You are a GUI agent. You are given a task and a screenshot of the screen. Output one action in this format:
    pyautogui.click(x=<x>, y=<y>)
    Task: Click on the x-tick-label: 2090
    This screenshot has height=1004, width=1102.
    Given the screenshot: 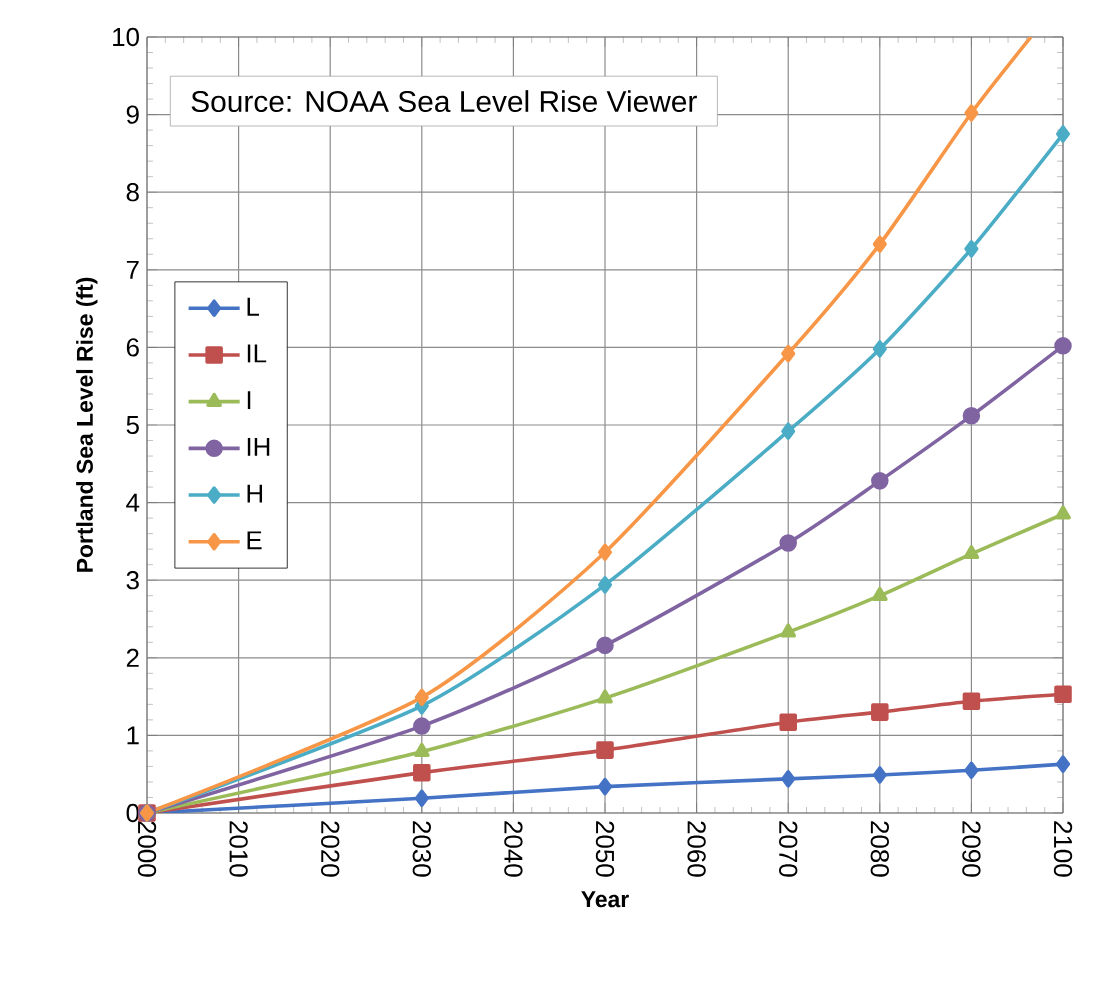 What is the action you would take?
    pyautogui.click(x=971, y=849)
    